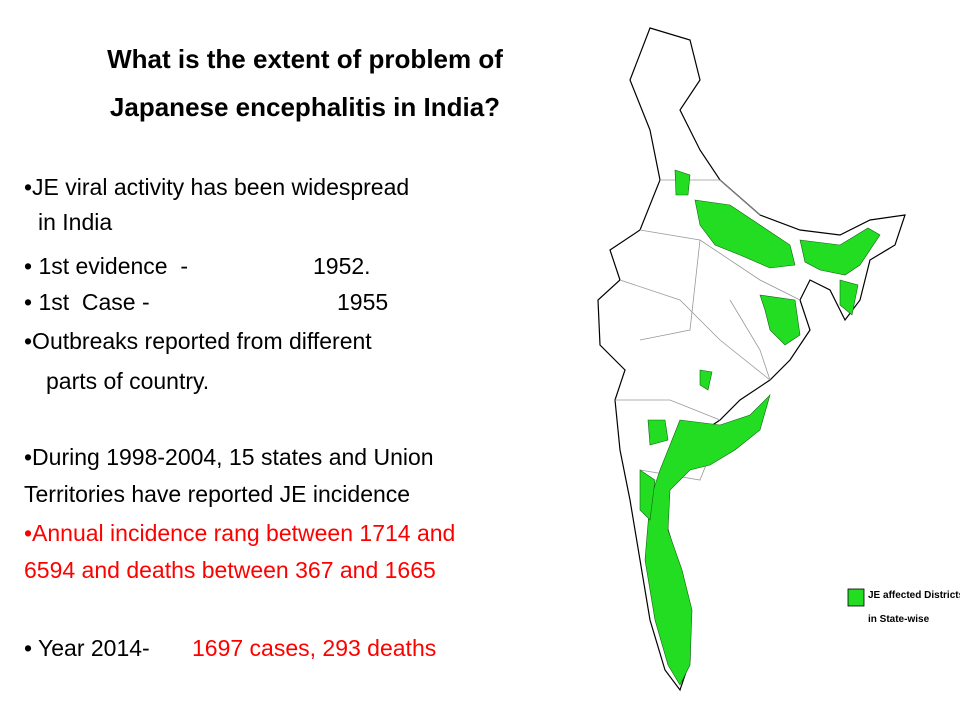  I want to click on bullet-text: •During 1998-2004, 15 states and Union, so click(229, 457).